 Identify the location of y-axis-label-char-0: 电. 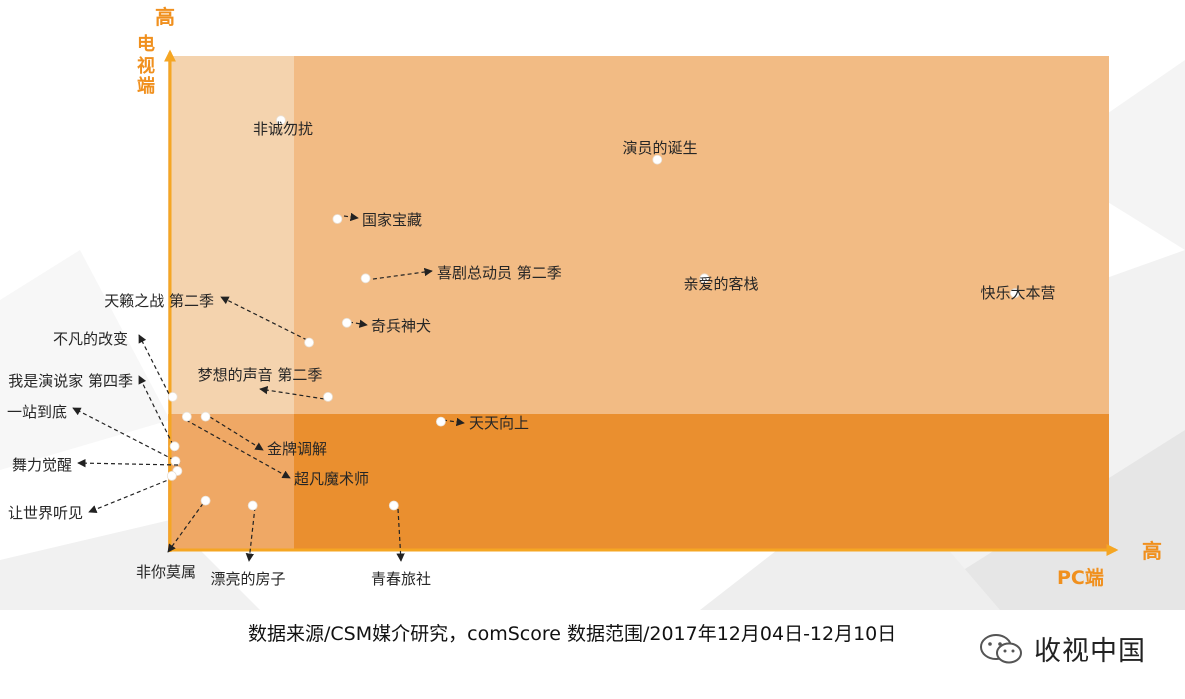
(146, 44).